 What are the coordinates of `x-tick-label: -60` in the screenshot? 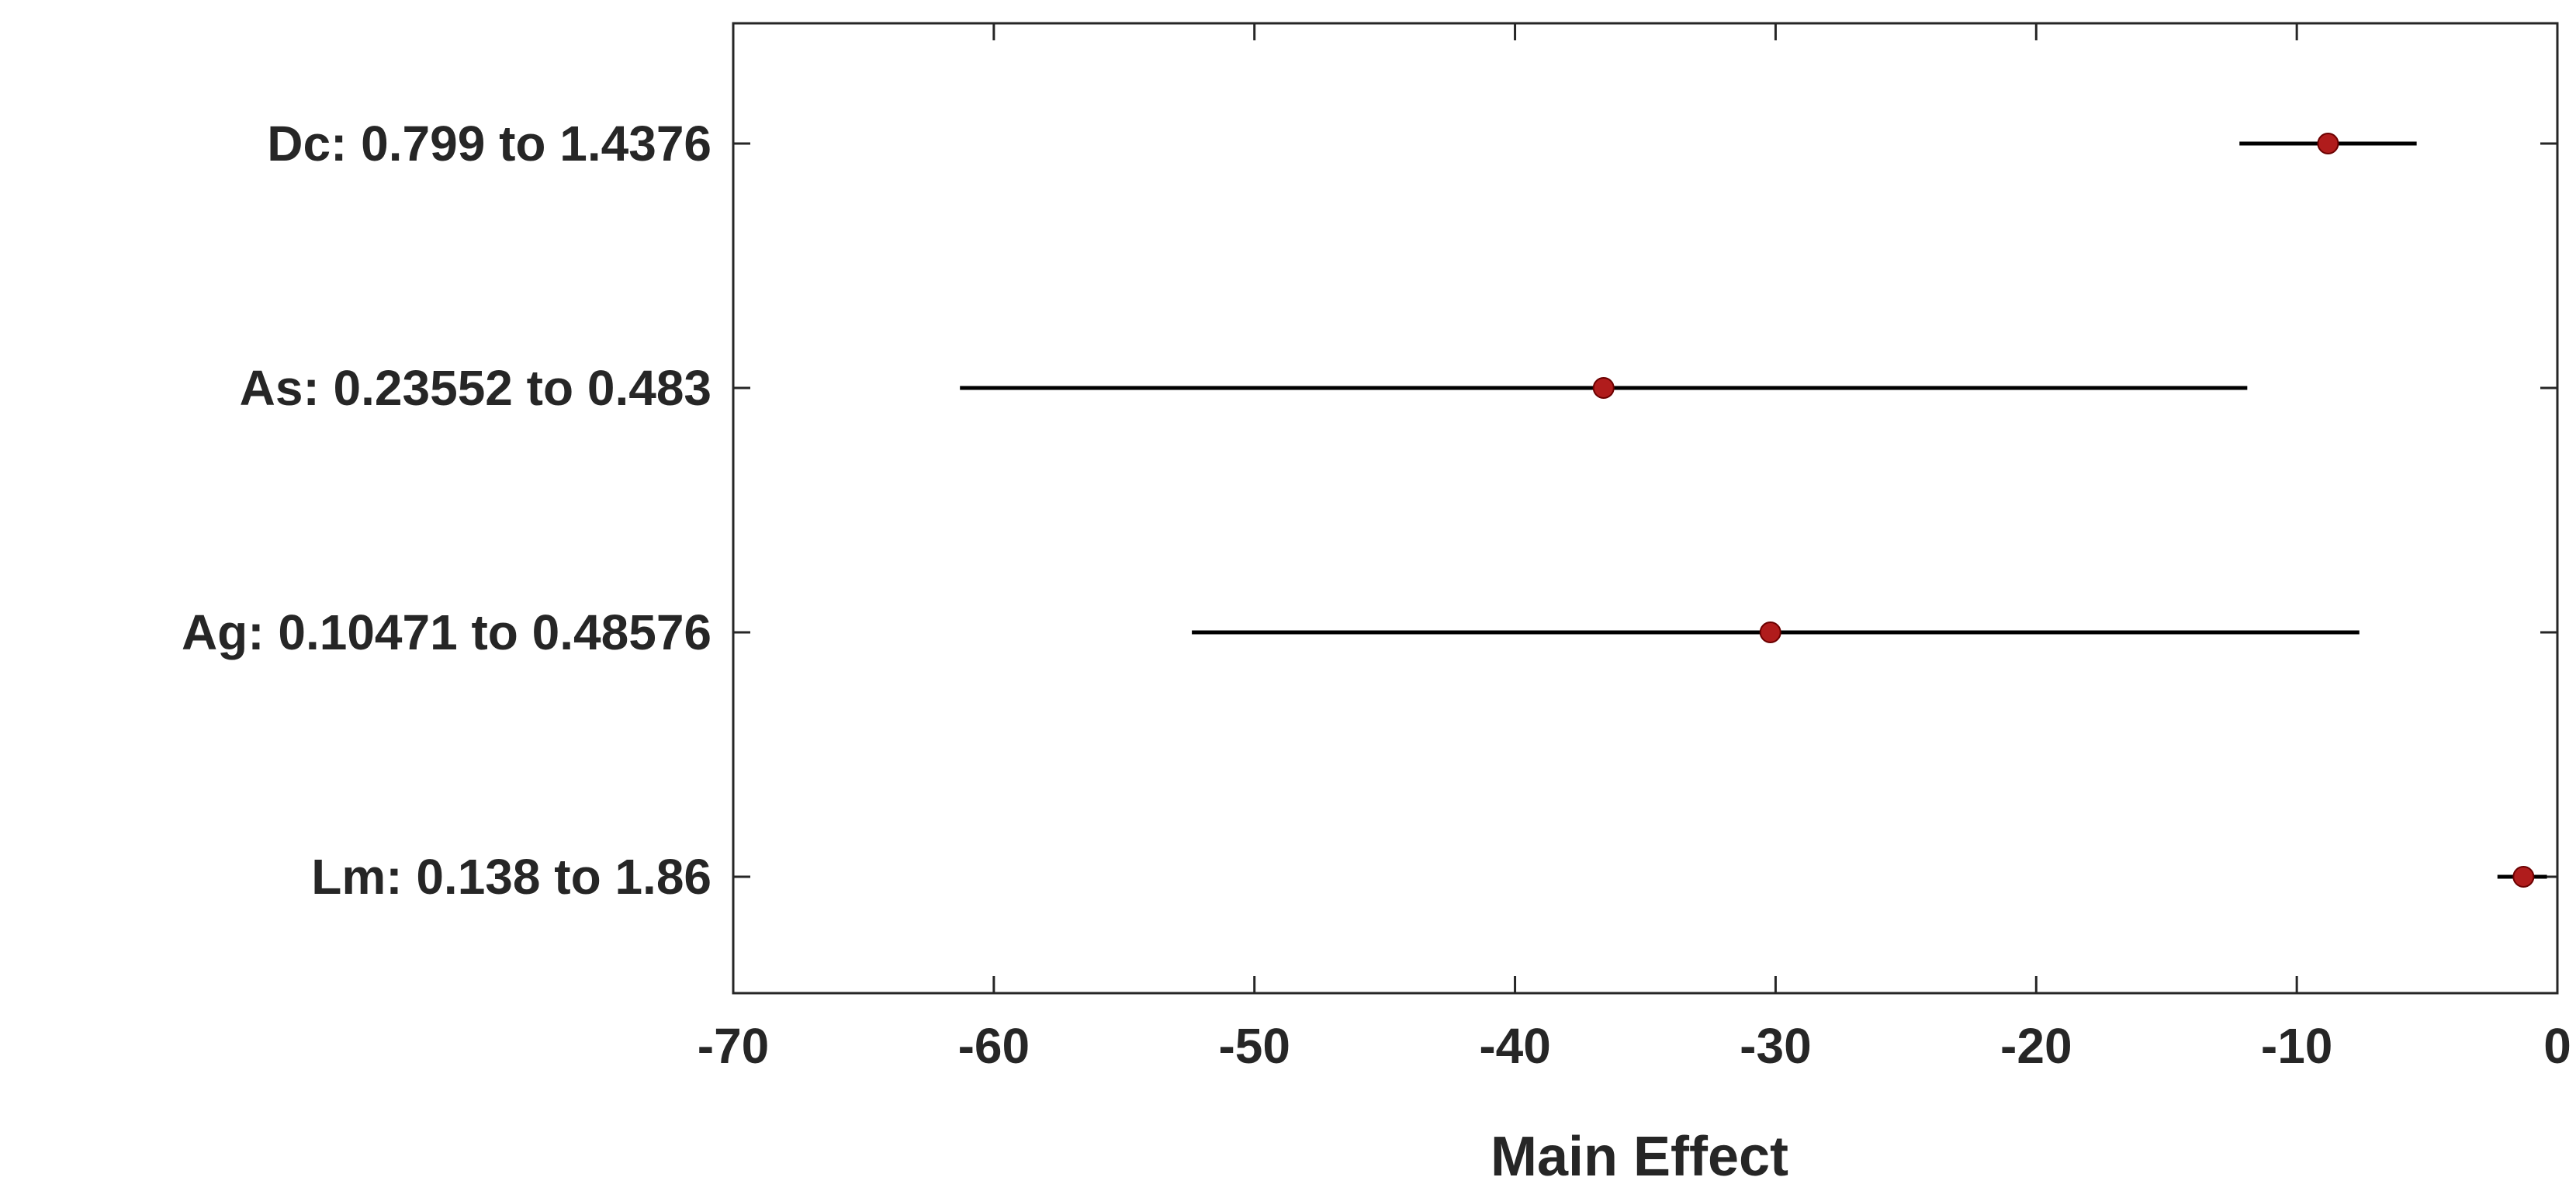 It's located at (994, 1046).